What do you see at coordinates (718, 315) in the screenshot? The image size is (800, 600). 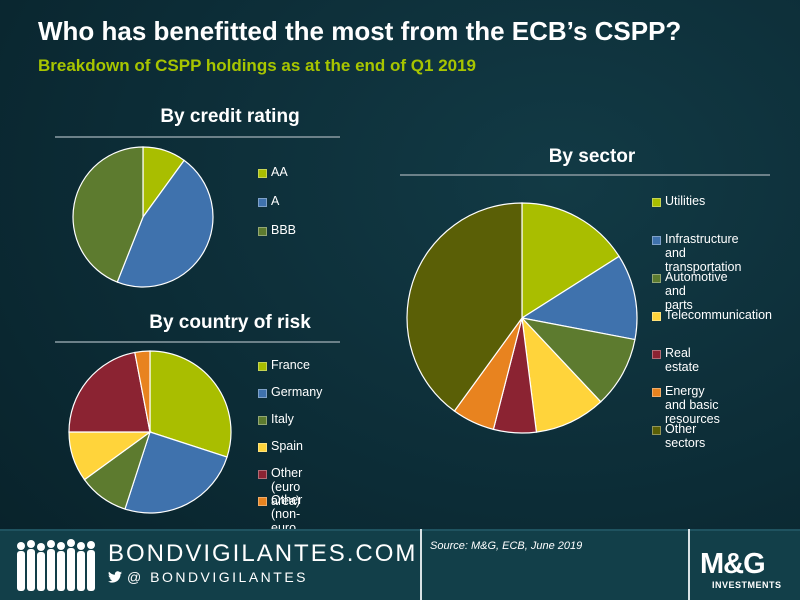 I see `legend-label: Telecommunication` at bounding box center [718, 315].